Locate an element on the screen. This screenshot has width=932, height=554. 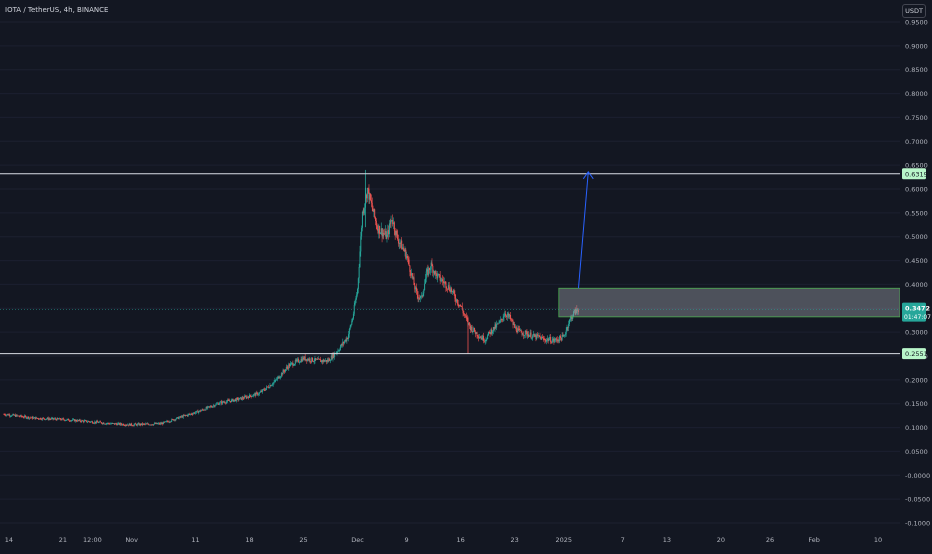
price-tick-label: 0.6000 is located at coordinates (916, 190).